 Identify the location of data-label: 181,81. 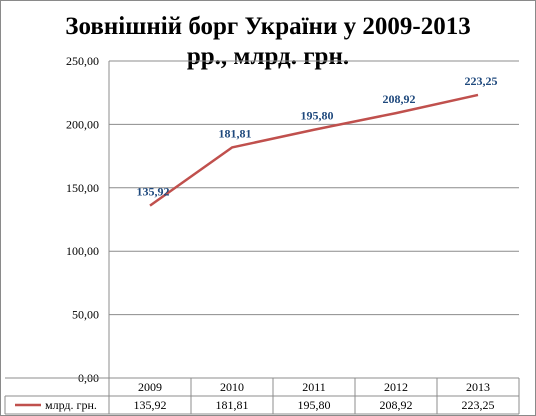
(235, 133).